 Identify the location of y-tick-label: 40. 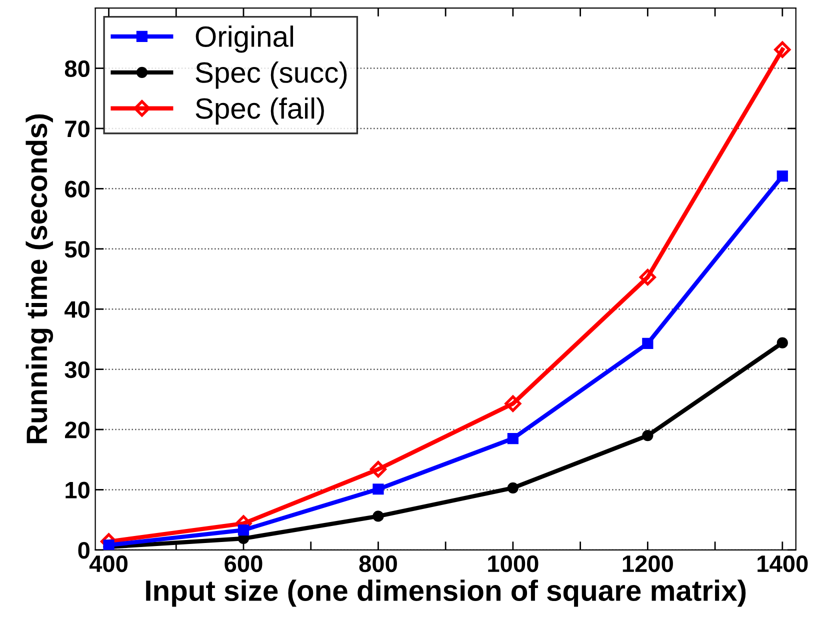
(77, 309).